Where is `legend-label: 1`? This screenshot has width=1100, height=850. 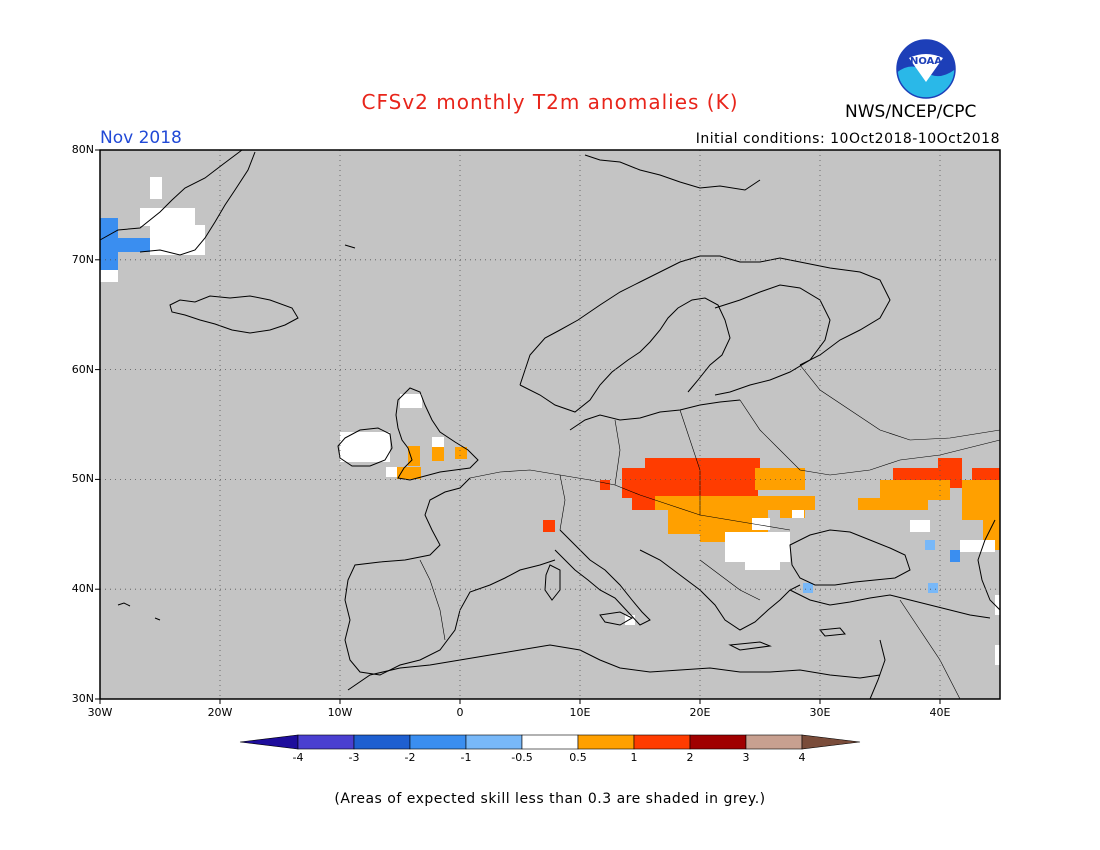
legend-label: 1 is located at coordinates (634, 757).